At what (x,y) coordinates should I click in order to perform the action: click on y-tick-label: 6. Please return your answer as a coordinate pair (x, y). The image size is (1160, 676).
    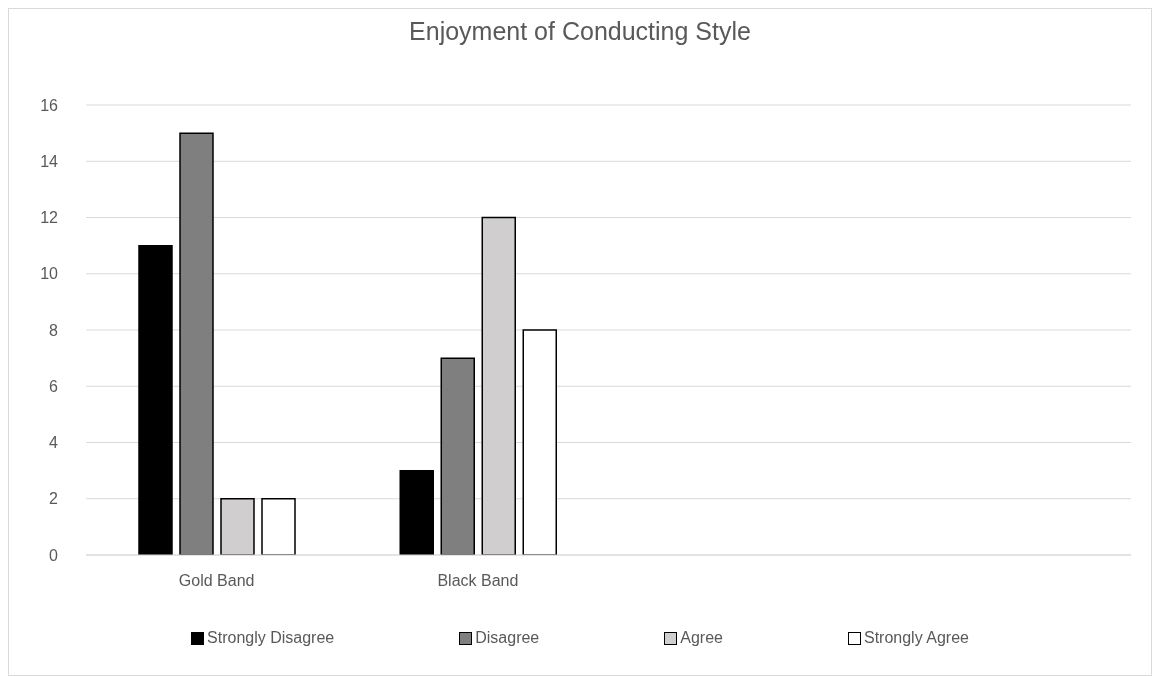
    Looking at the image, I should click on (54, 386).